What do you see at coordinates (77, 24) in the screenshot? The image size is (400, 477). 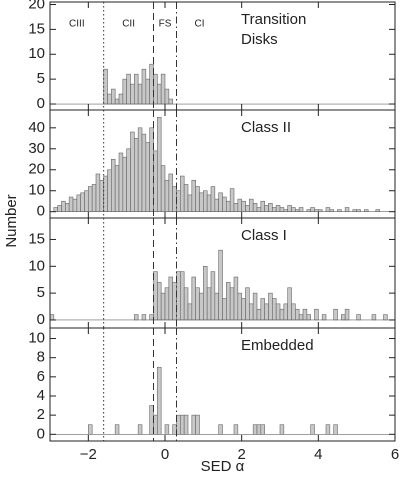 I see `region-label: CIII` at bounding box center [77, 24].